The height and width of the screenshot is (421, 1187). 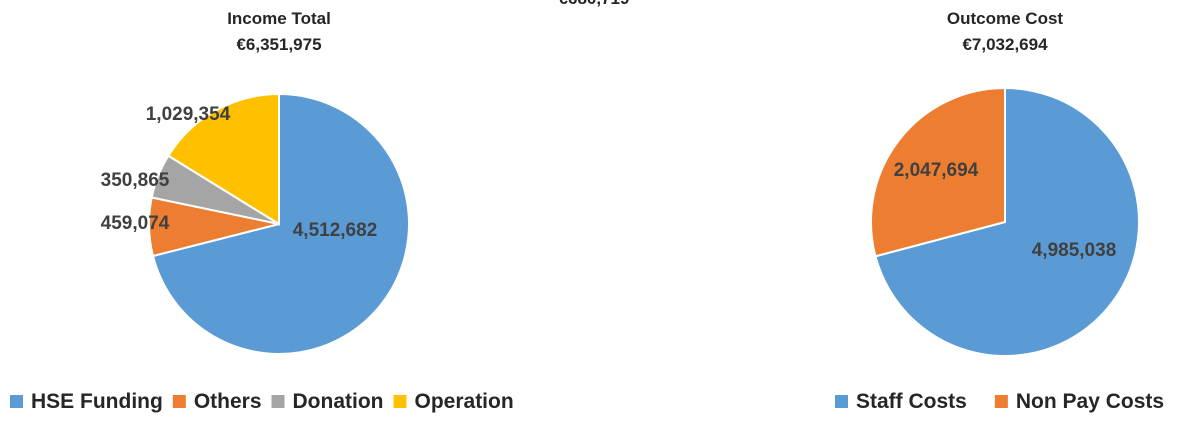 What do you see at coordinates (279, 18) in the screenshot?
I see `income-chart-title: Income Total` at bounding box center [279, 18].